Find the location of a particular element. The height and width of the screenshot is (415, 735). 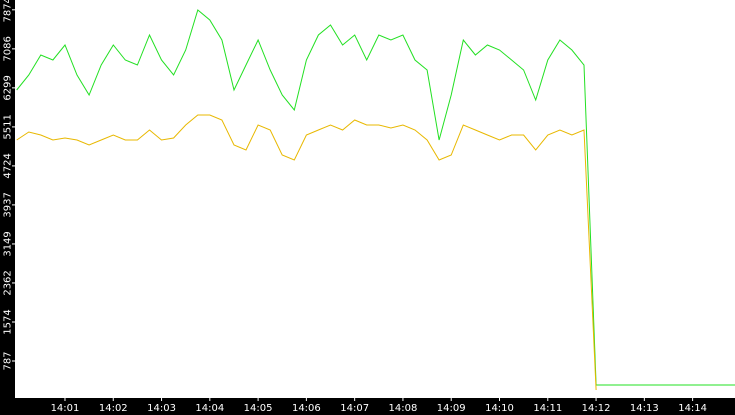

x-tick-label: 14:11 is located at coordinates (547, 408).